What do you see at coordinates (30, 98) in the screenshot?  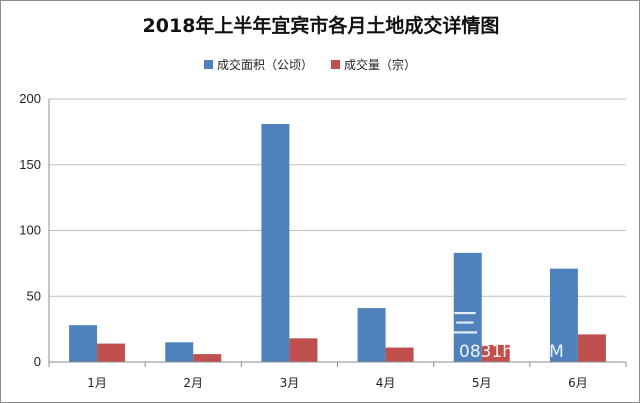 I see `y-tick-label: 200` at bounding box center [30, 98].